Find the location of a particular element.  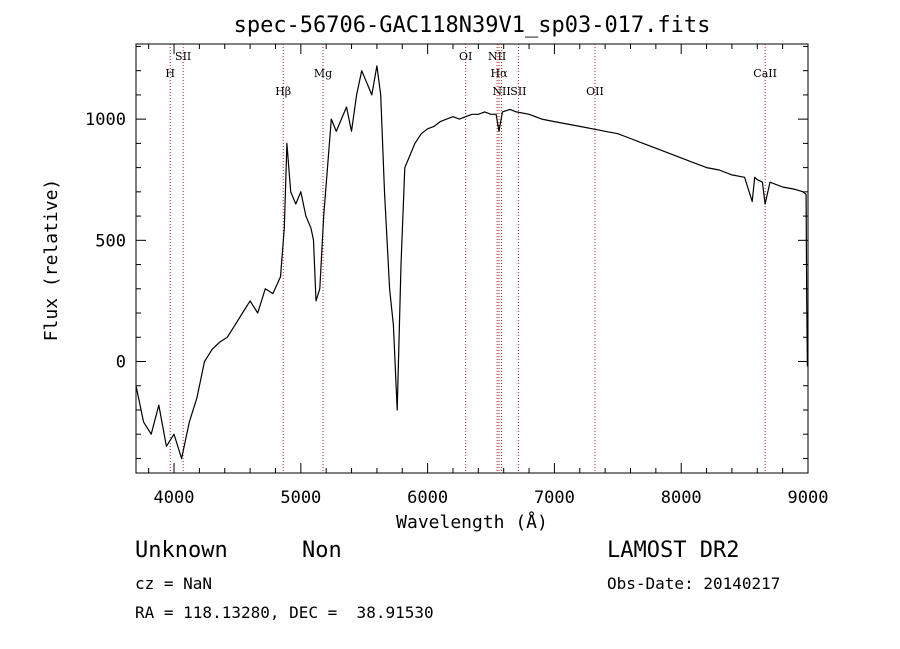

class-label: Unknown is located at coordinates (181, 550).